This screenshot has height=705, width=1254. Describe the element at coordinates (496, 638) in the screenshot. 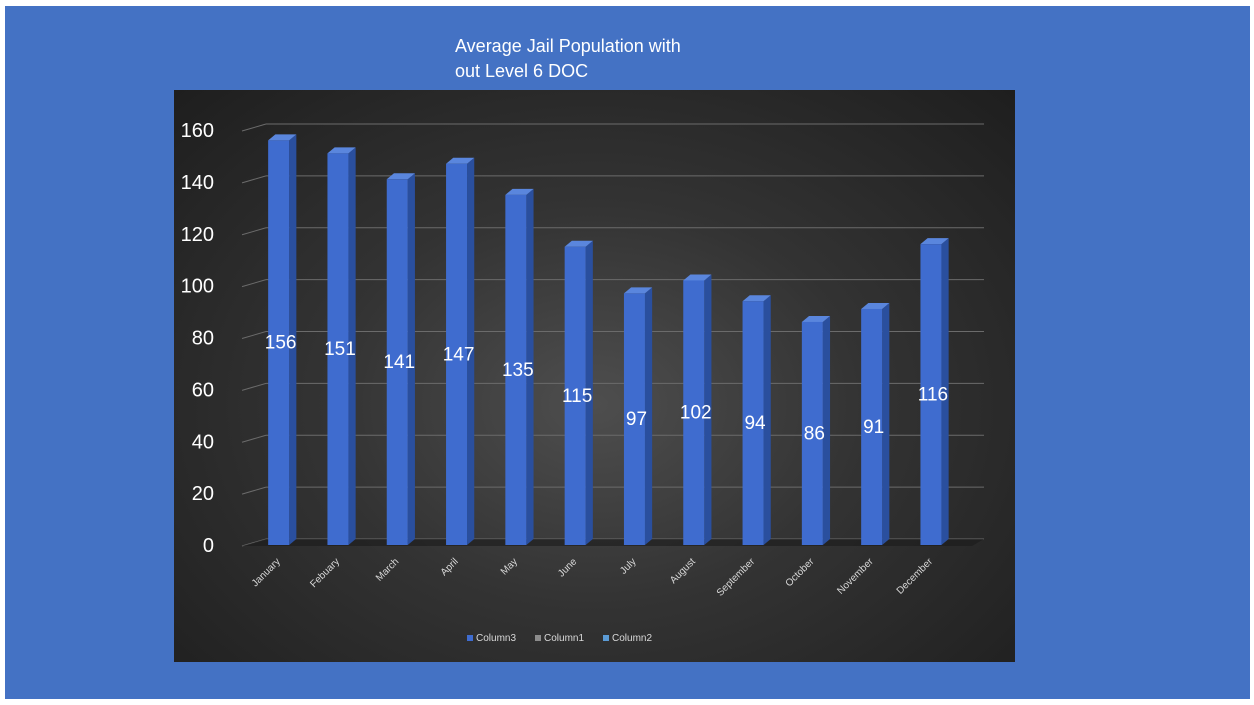

I see `legend-label: Column3` at that location.